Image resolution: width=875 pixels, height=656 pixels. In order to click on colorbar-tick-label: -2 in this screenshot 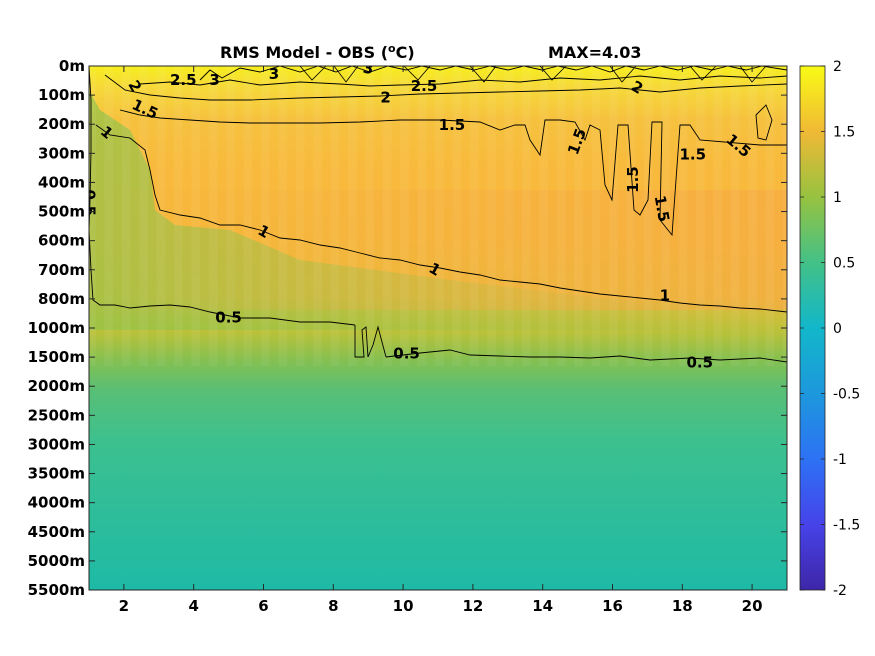, I will do `click(840, 591)`.